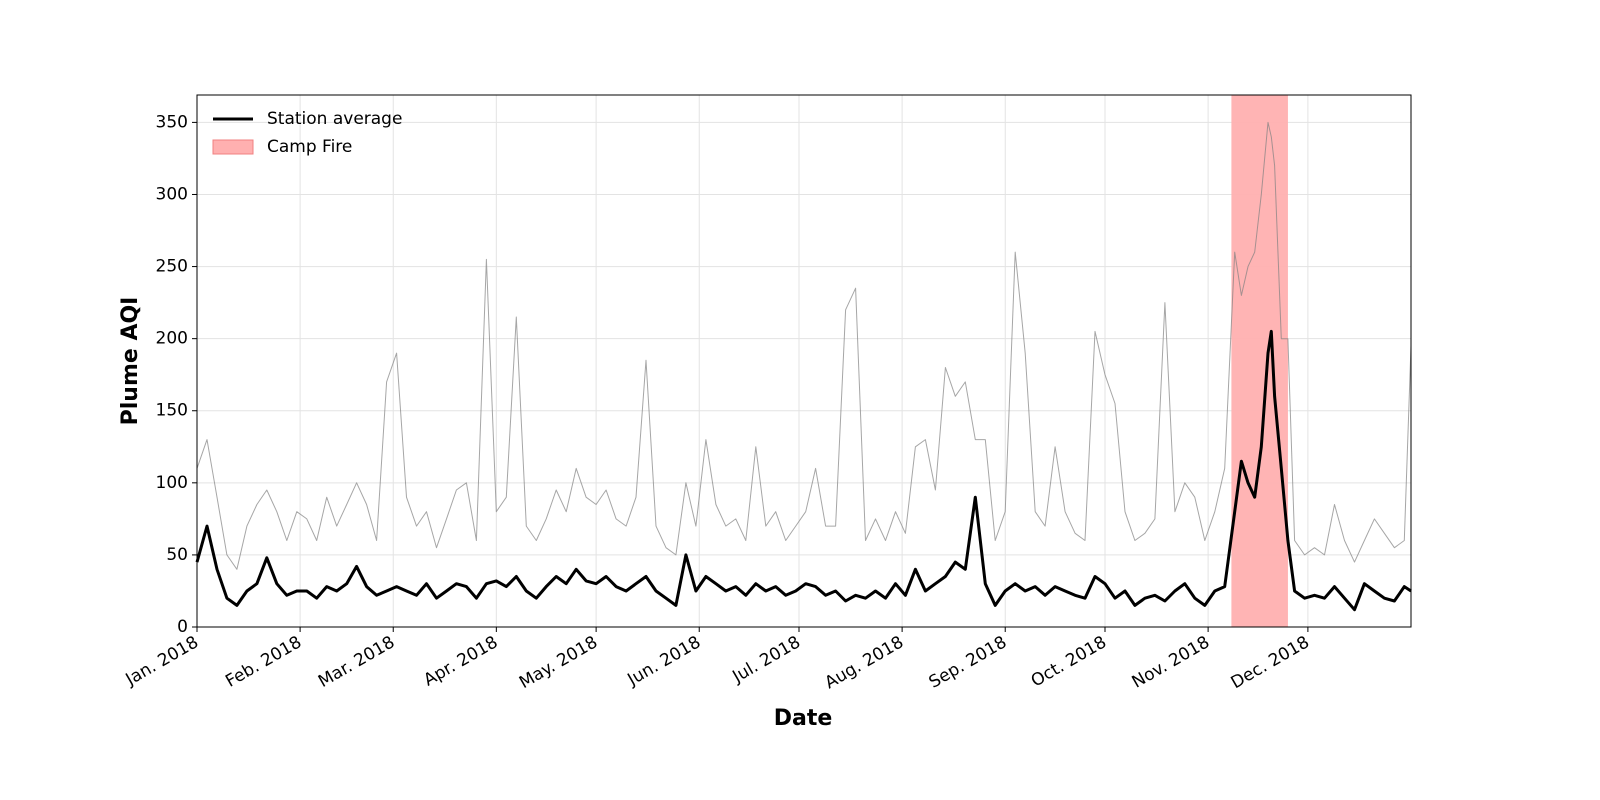 Image resolution: width=1600 pixels, height=800 pixels. Describe the element at coordinates (1259, 361) in the screenshot. I see `event-band` at that location.